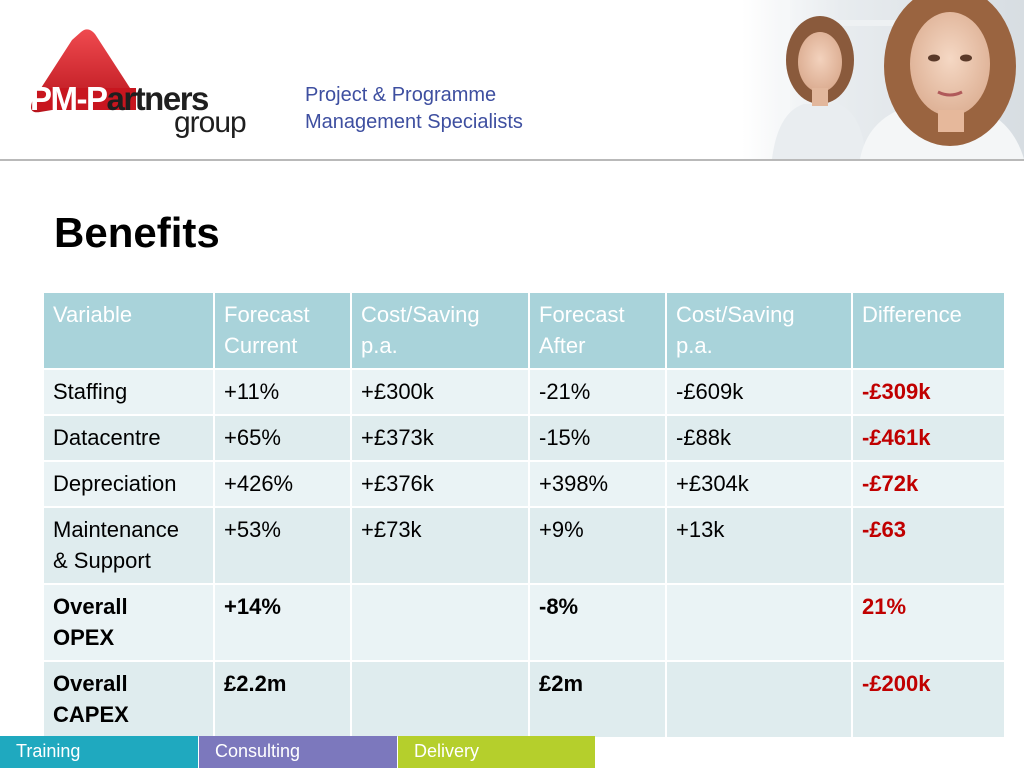  Describe the element at coordinates (128, 699) in the screenshot. I see `row-label-cell: Overall CAPEX` at that location.